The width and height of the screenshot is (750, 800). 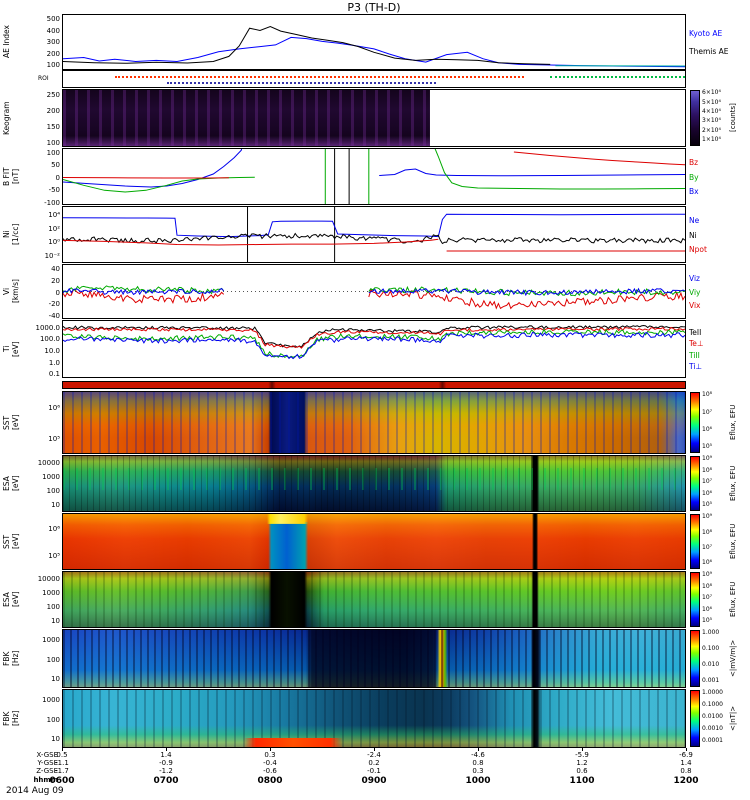 I want to click on vi-ytick-0: 40, so click(x=55, y=268).